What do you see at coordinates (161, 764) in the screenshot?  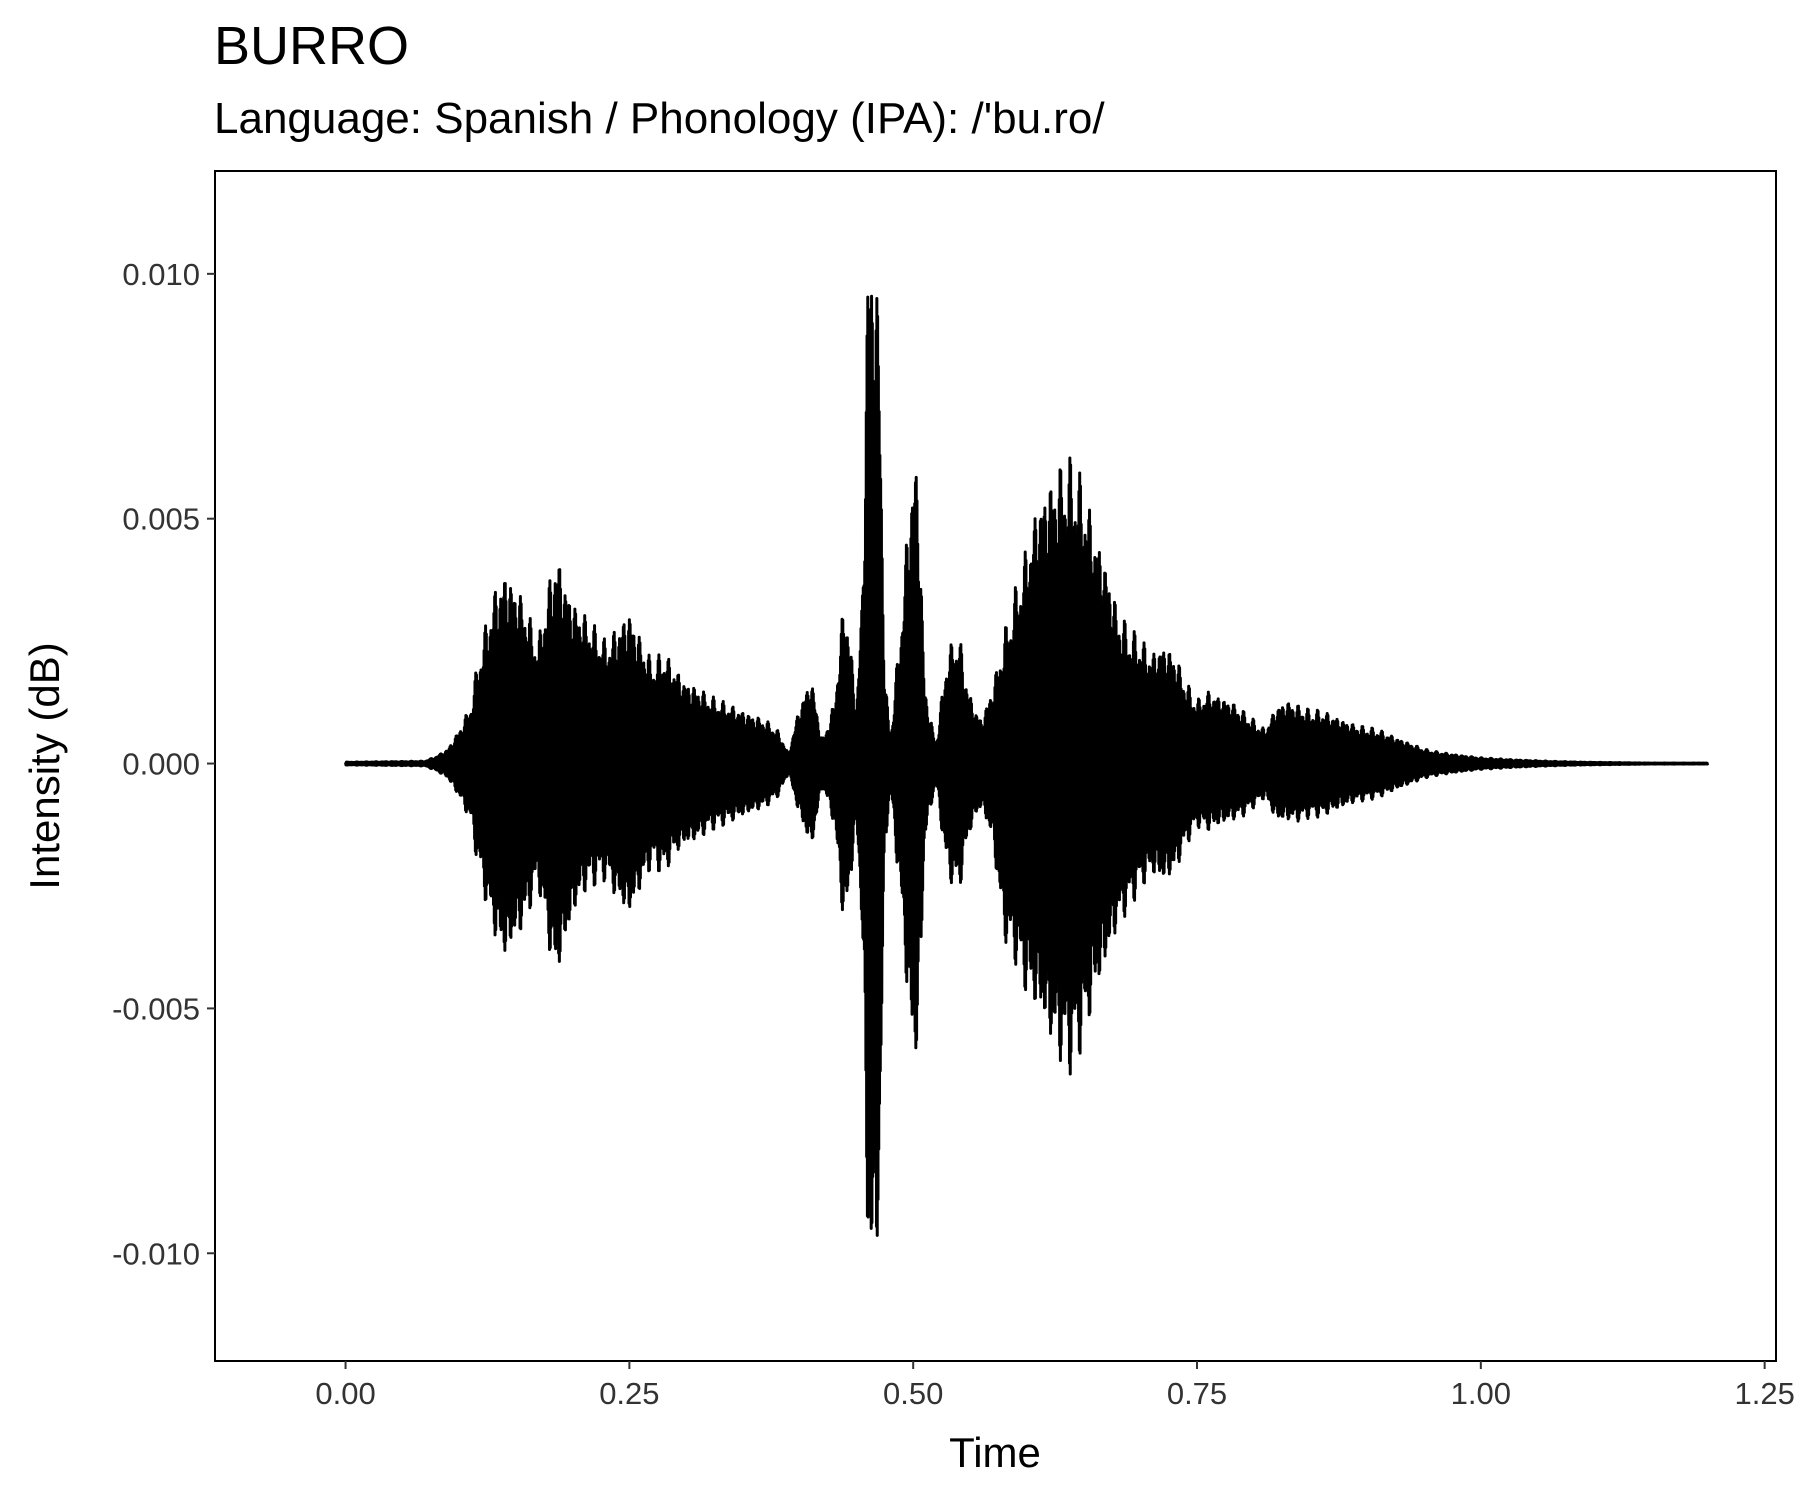 I see `y-tick-label: 0.000` at bounding box center [161, 764].